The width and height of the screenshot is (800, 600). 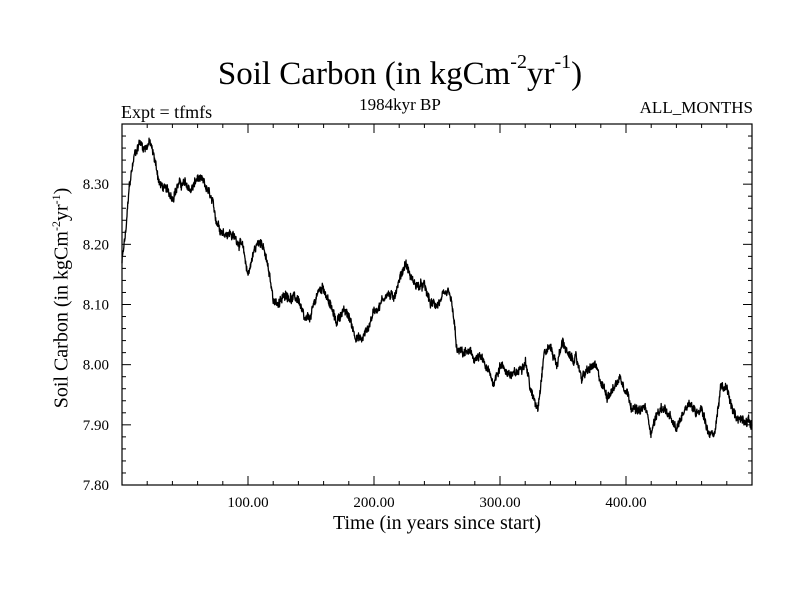 What do you see at coordinates (96, 366) in the screenshot?
I see `y-tick-label: 8.00` at bounding box center [96, 366].